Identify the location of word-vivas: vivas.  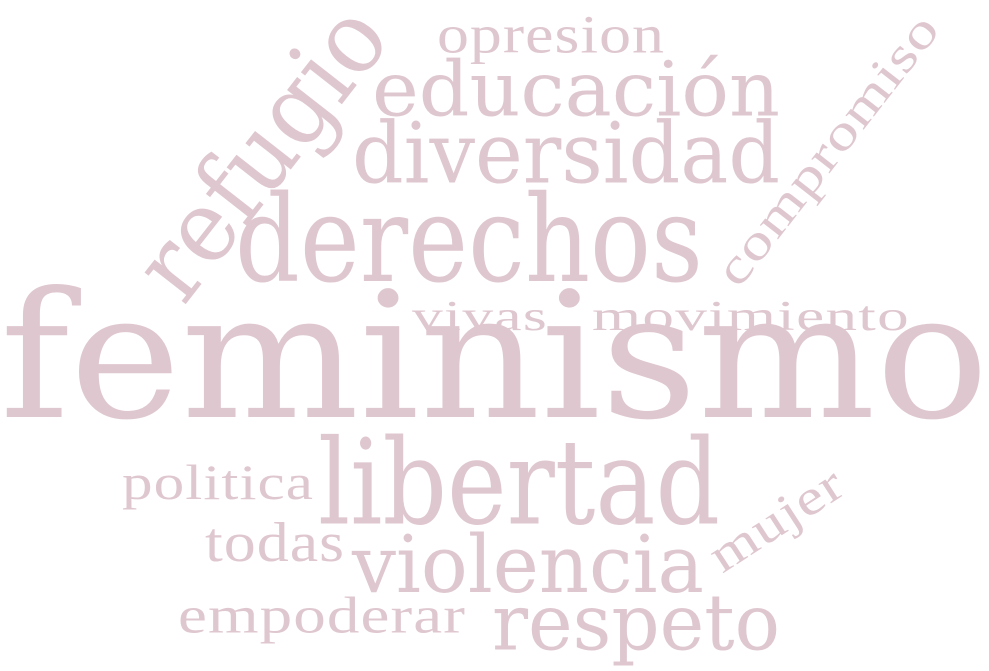
(480, 316).